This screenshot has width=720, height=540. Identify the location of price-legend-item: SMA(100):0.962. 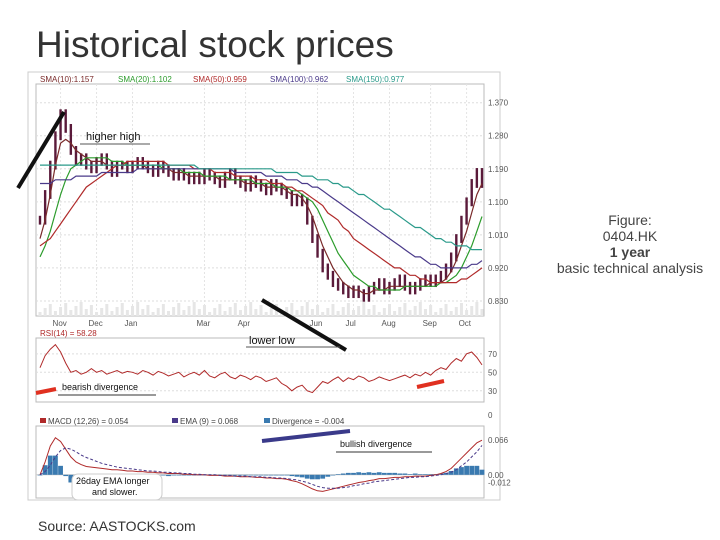
(299, 79).